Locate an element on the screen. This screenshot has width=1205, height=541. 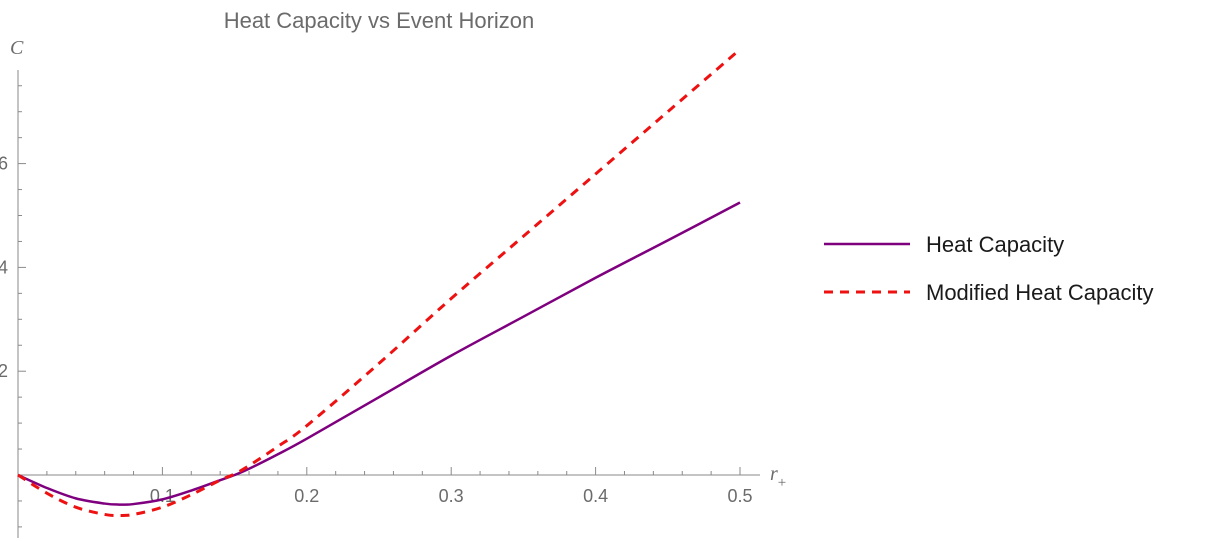
legend-label: Heat Capacity is located at coordinates (995, 244).